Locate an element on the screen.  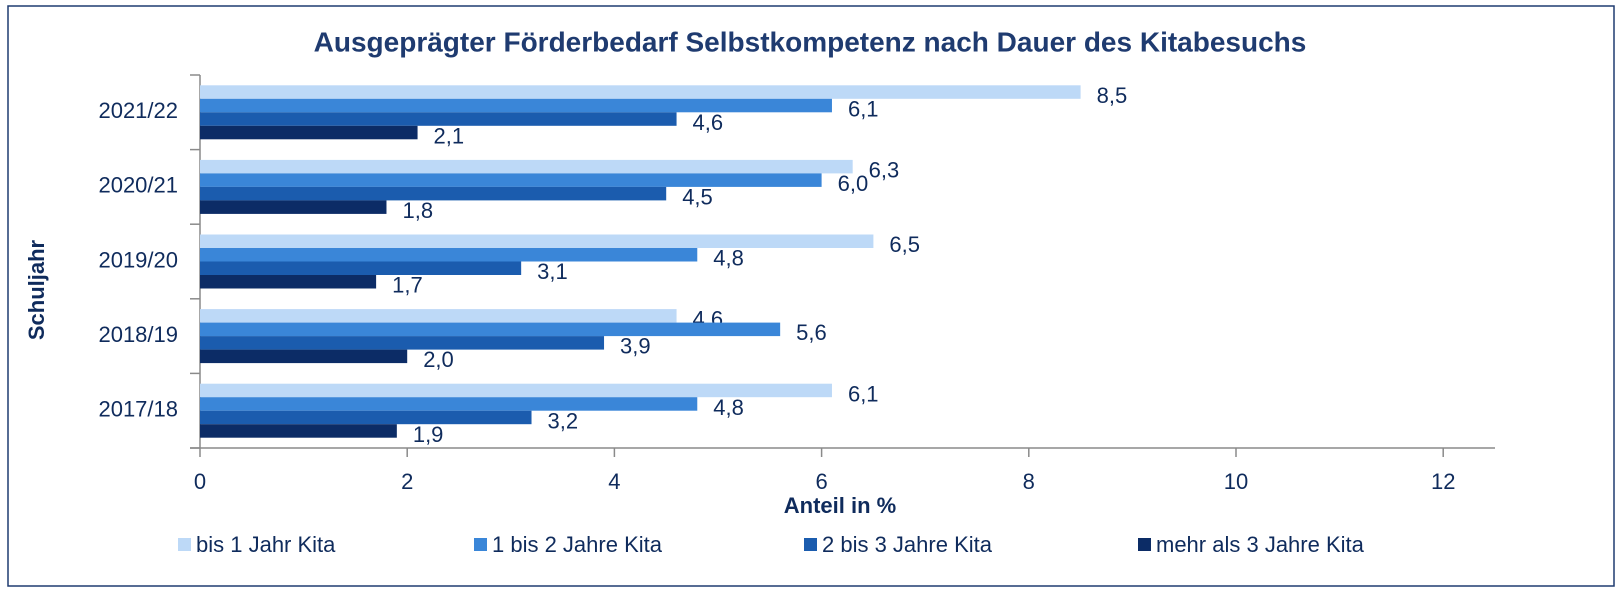
x-tick-label: 12 is located at coordinates (1443, 481).